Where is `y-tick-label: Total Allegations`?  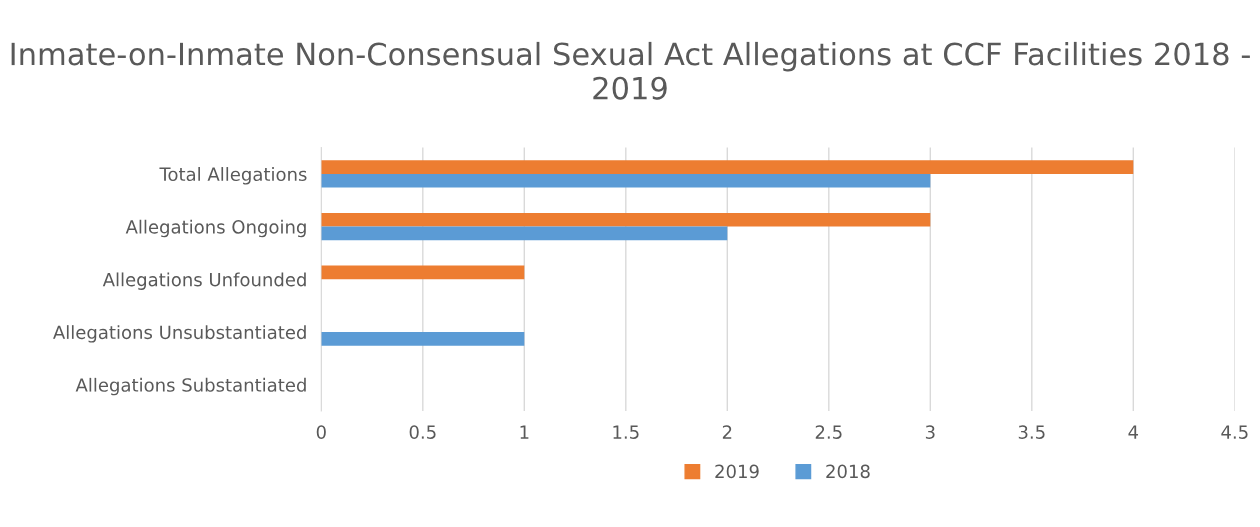
y-tick-label: Total Allegations is located at coordinates (233, 176).